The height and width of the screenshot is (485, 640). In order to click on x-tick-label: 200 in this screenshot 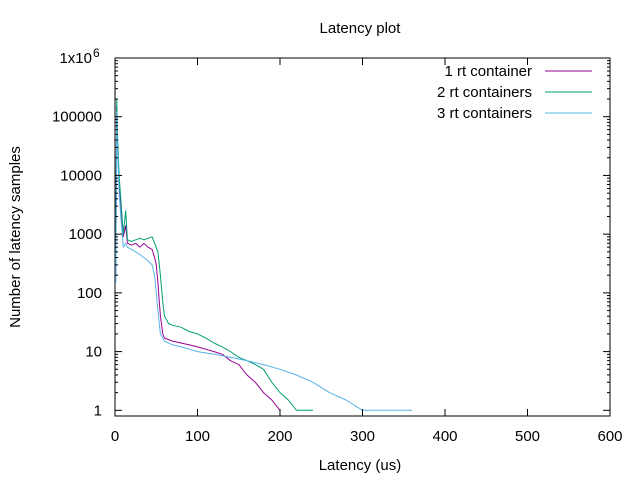, I will do `click(279, 436)`.